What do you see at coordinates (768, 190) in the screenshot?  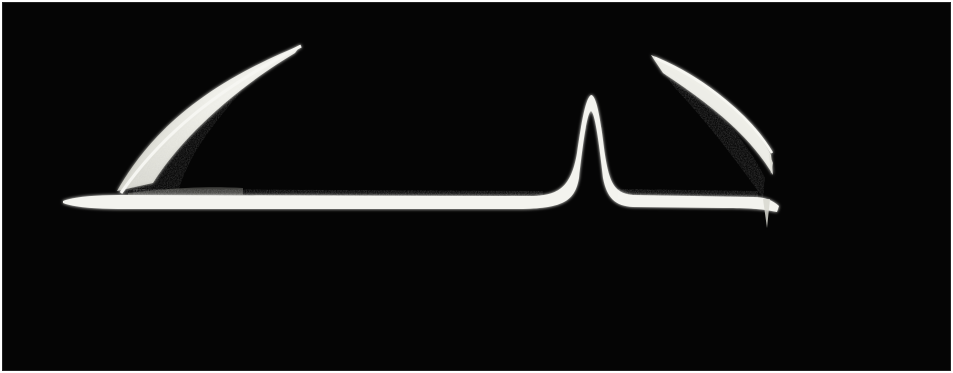 I see `right-end-glitch` at bounding box center [768, 190].